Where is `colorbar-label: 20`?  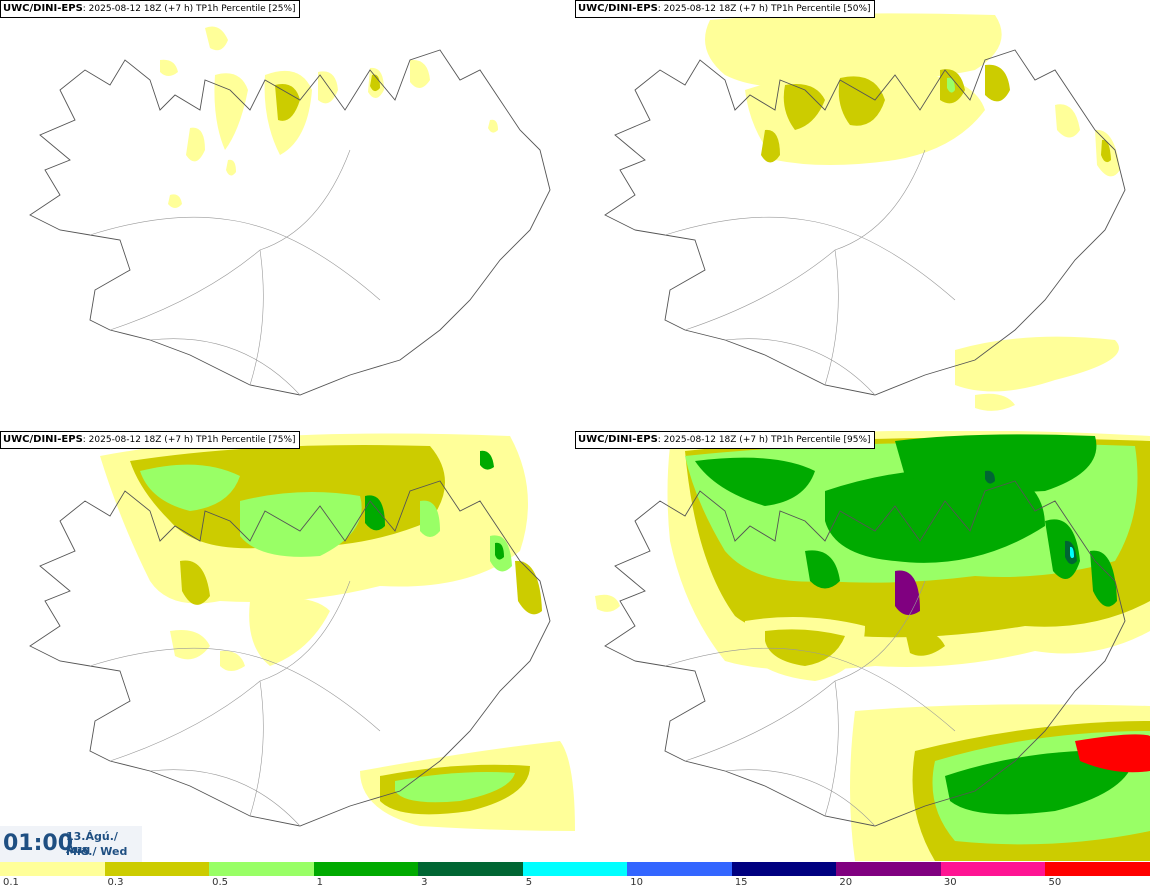 colorbar-label: 20 is located at coordinates (846, 882).